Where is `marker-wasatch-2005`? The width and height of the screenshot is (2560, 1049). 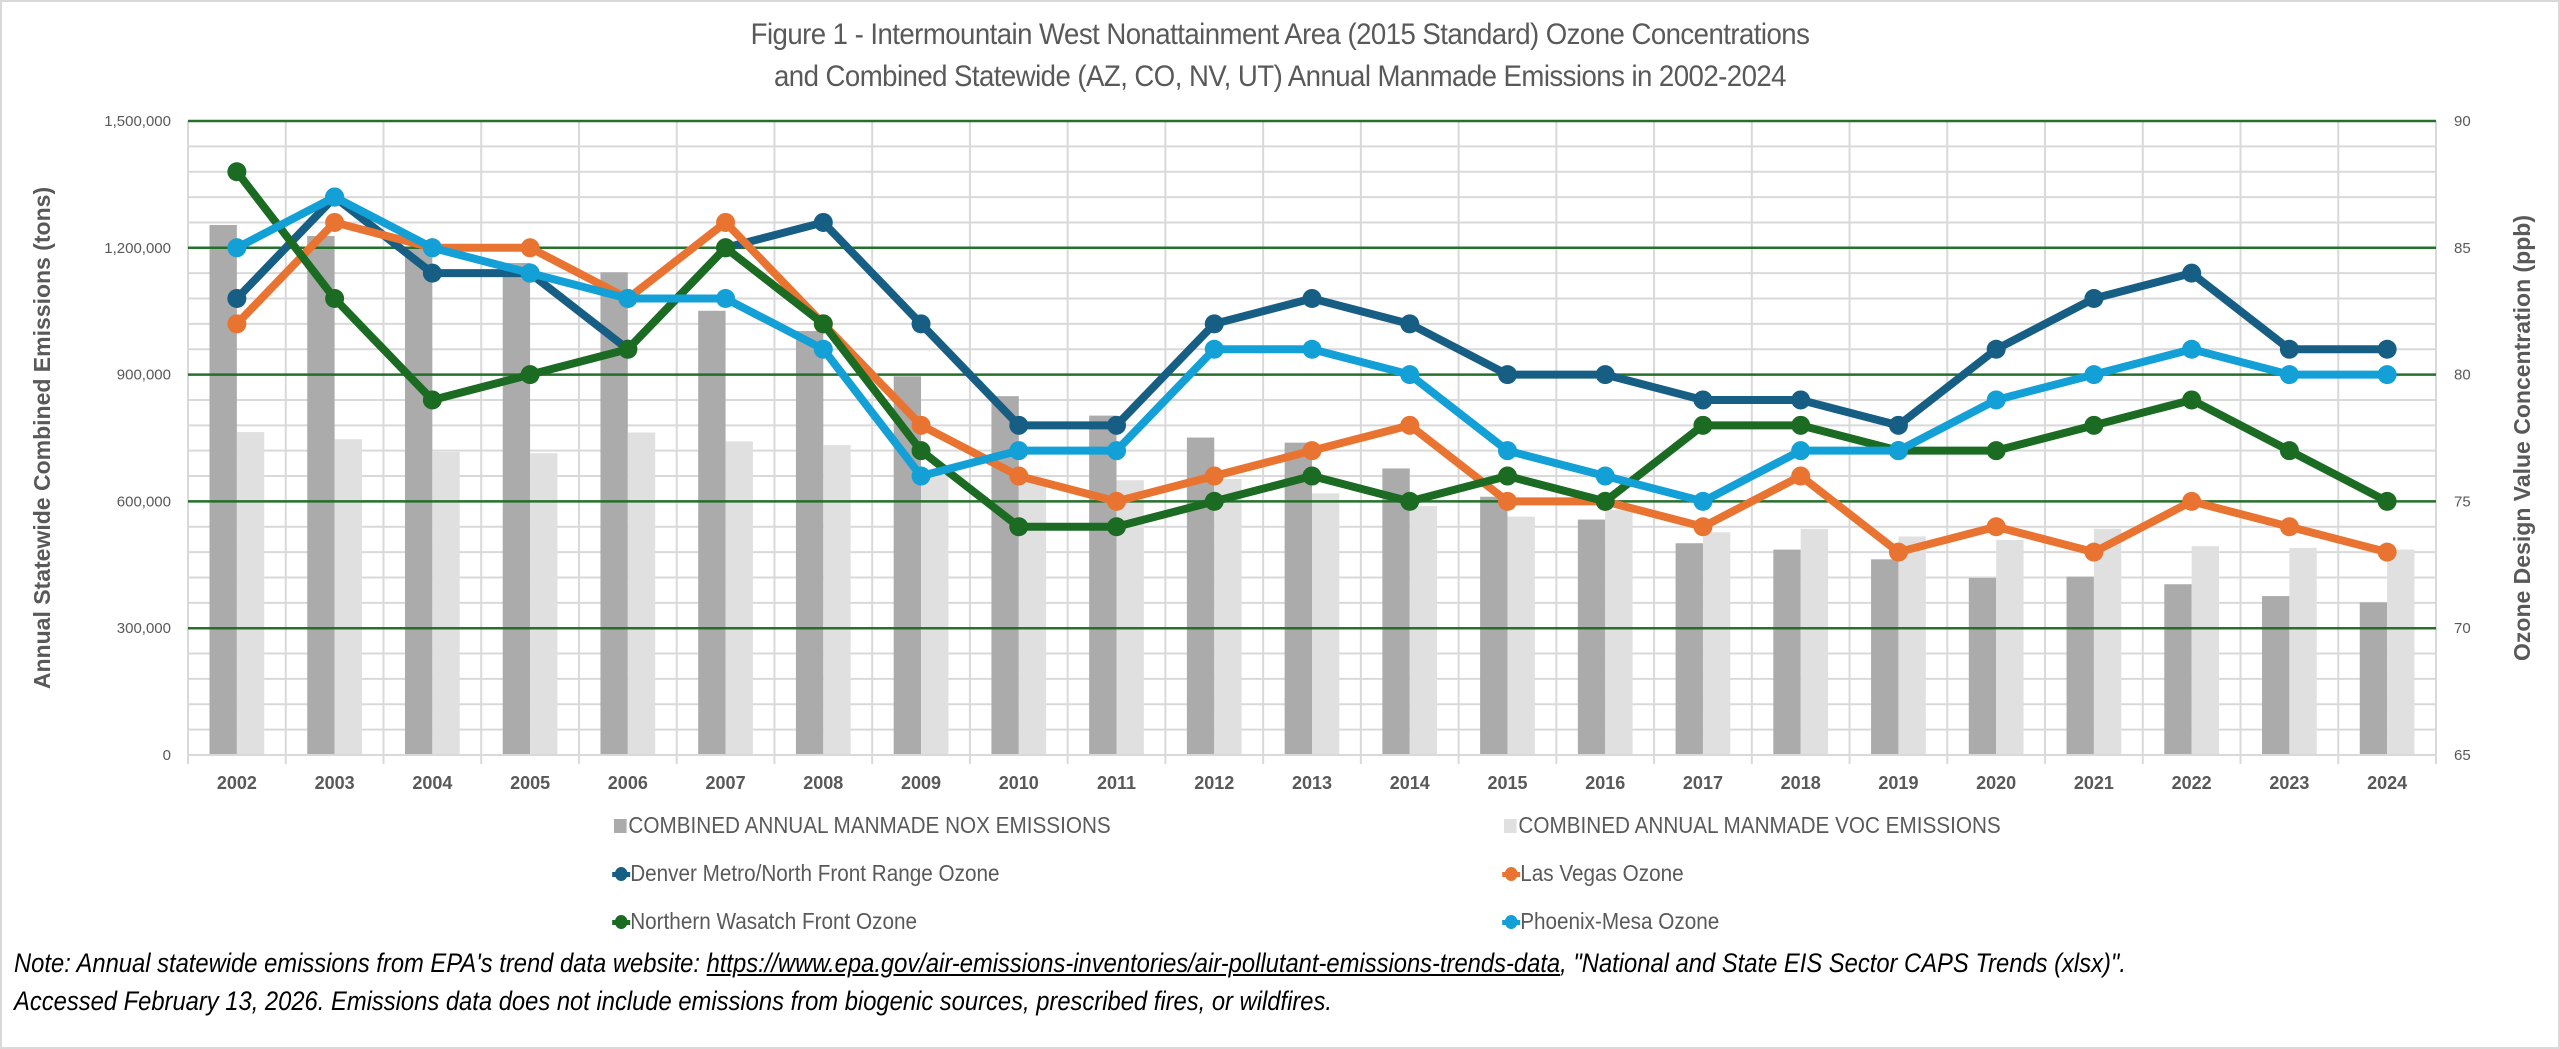 marker-wasatch-2005 is located at coordinates (530, 375).